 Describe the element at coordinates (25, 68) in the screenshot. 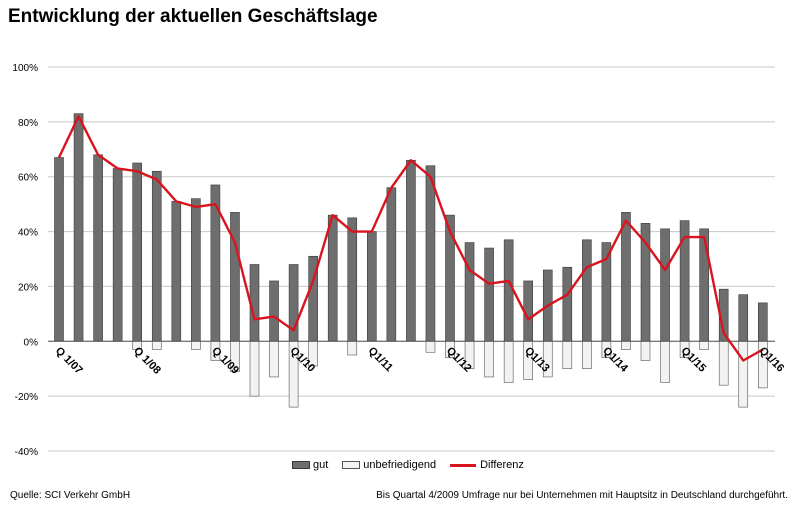

I see `y-tick-label: 100%` at that location.